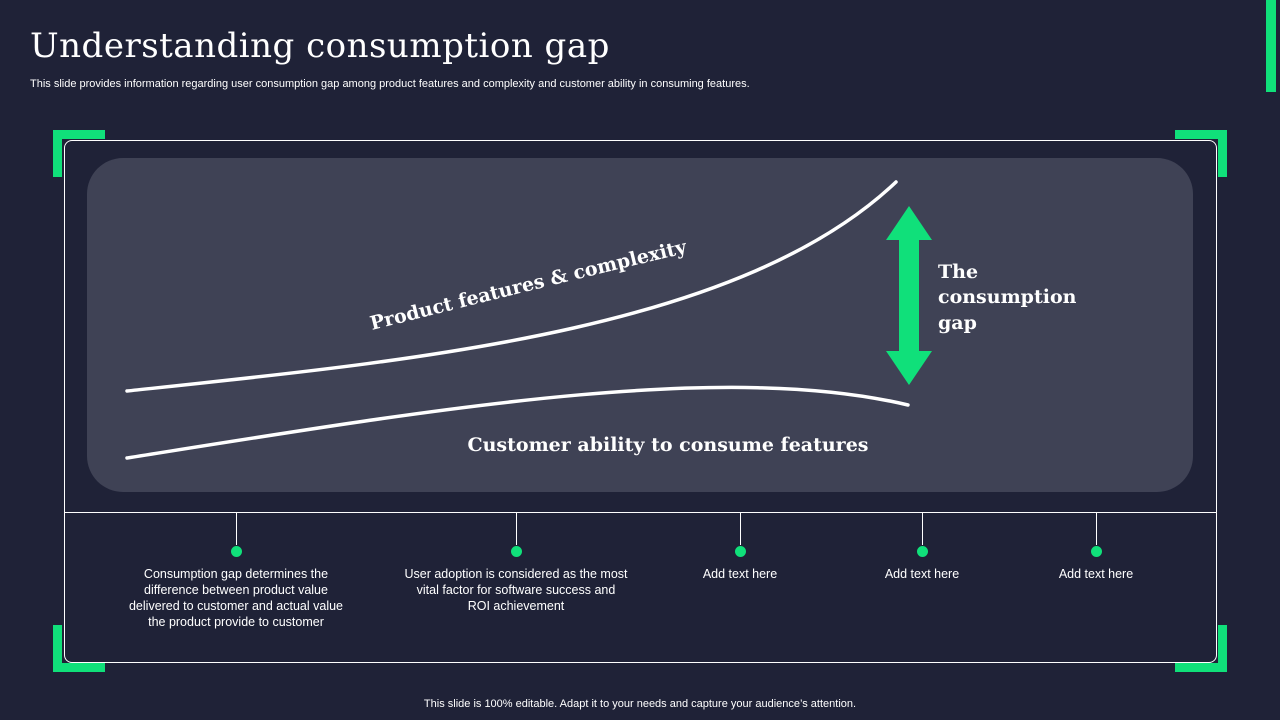 This screenshot has width=1280, height=720. I want to click on upper-curve-label-text: Product features & complexity, so click(529, 285).